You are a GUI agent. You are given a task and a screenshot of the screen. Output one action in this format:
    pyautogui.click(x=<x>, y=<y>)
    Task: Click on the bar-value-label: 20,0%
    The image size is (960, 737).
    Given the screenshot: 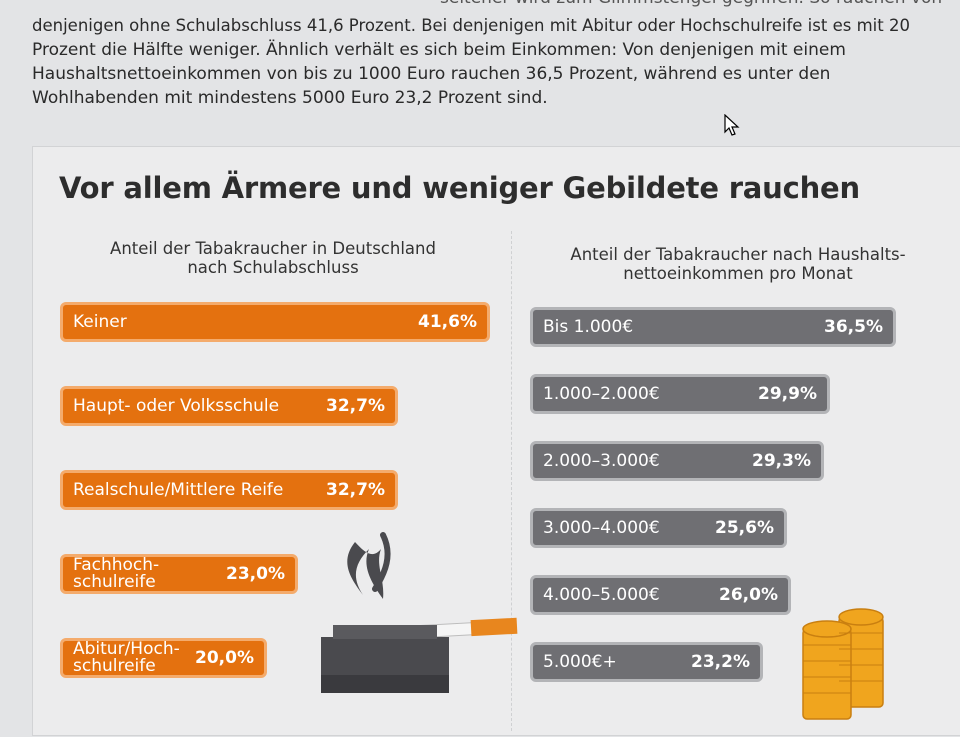 What is the action you would take?
    pyautogui.click(x=224, y=658)
    